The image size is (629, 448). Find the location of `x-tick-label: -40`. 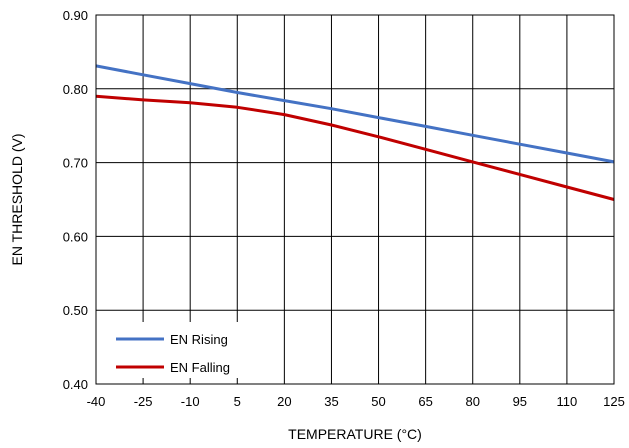

x-tick-label: -40 is located at coordinates (96, 401).